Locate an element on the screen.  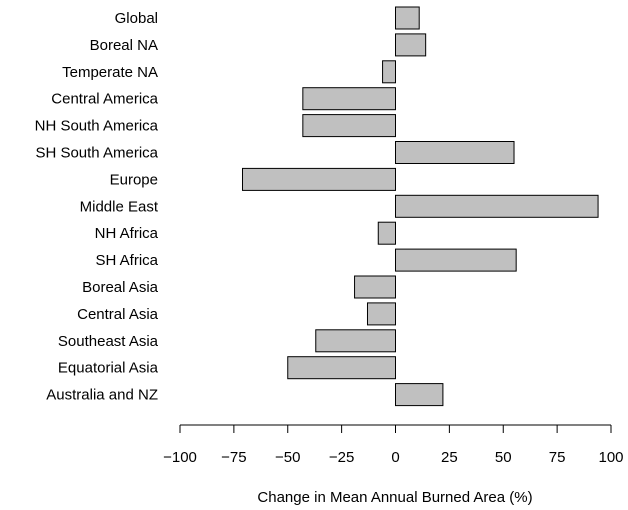
bar-equatorial-asia is located at coordinates (341, 368).